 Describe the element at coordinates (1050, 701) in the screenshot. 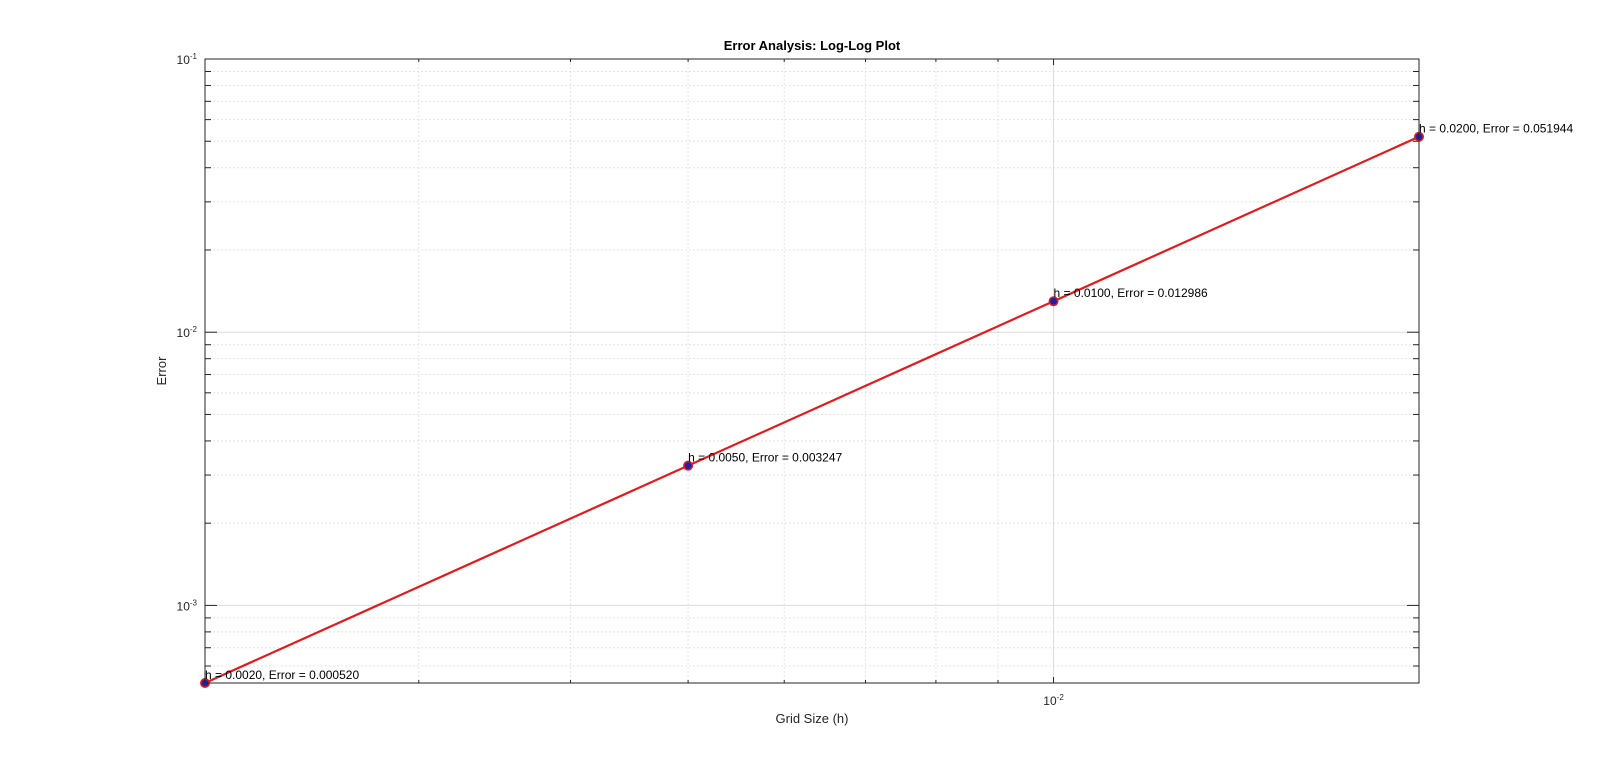

I see `x-tick-label-base: 10` at that location.